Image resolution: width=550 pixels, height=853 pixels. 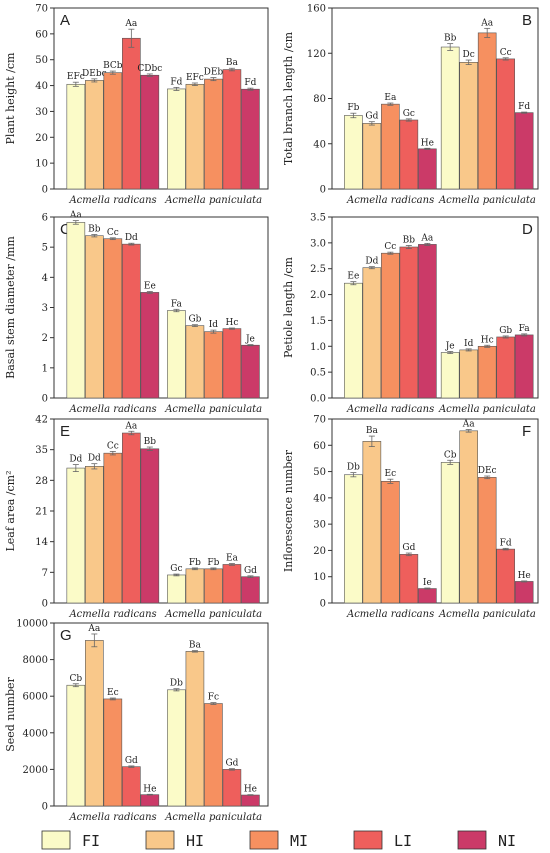 What do you see at coordinates (319, 498) in the screenshot?
I see `y-tick-label: 40` at bounding box center [319, 498].